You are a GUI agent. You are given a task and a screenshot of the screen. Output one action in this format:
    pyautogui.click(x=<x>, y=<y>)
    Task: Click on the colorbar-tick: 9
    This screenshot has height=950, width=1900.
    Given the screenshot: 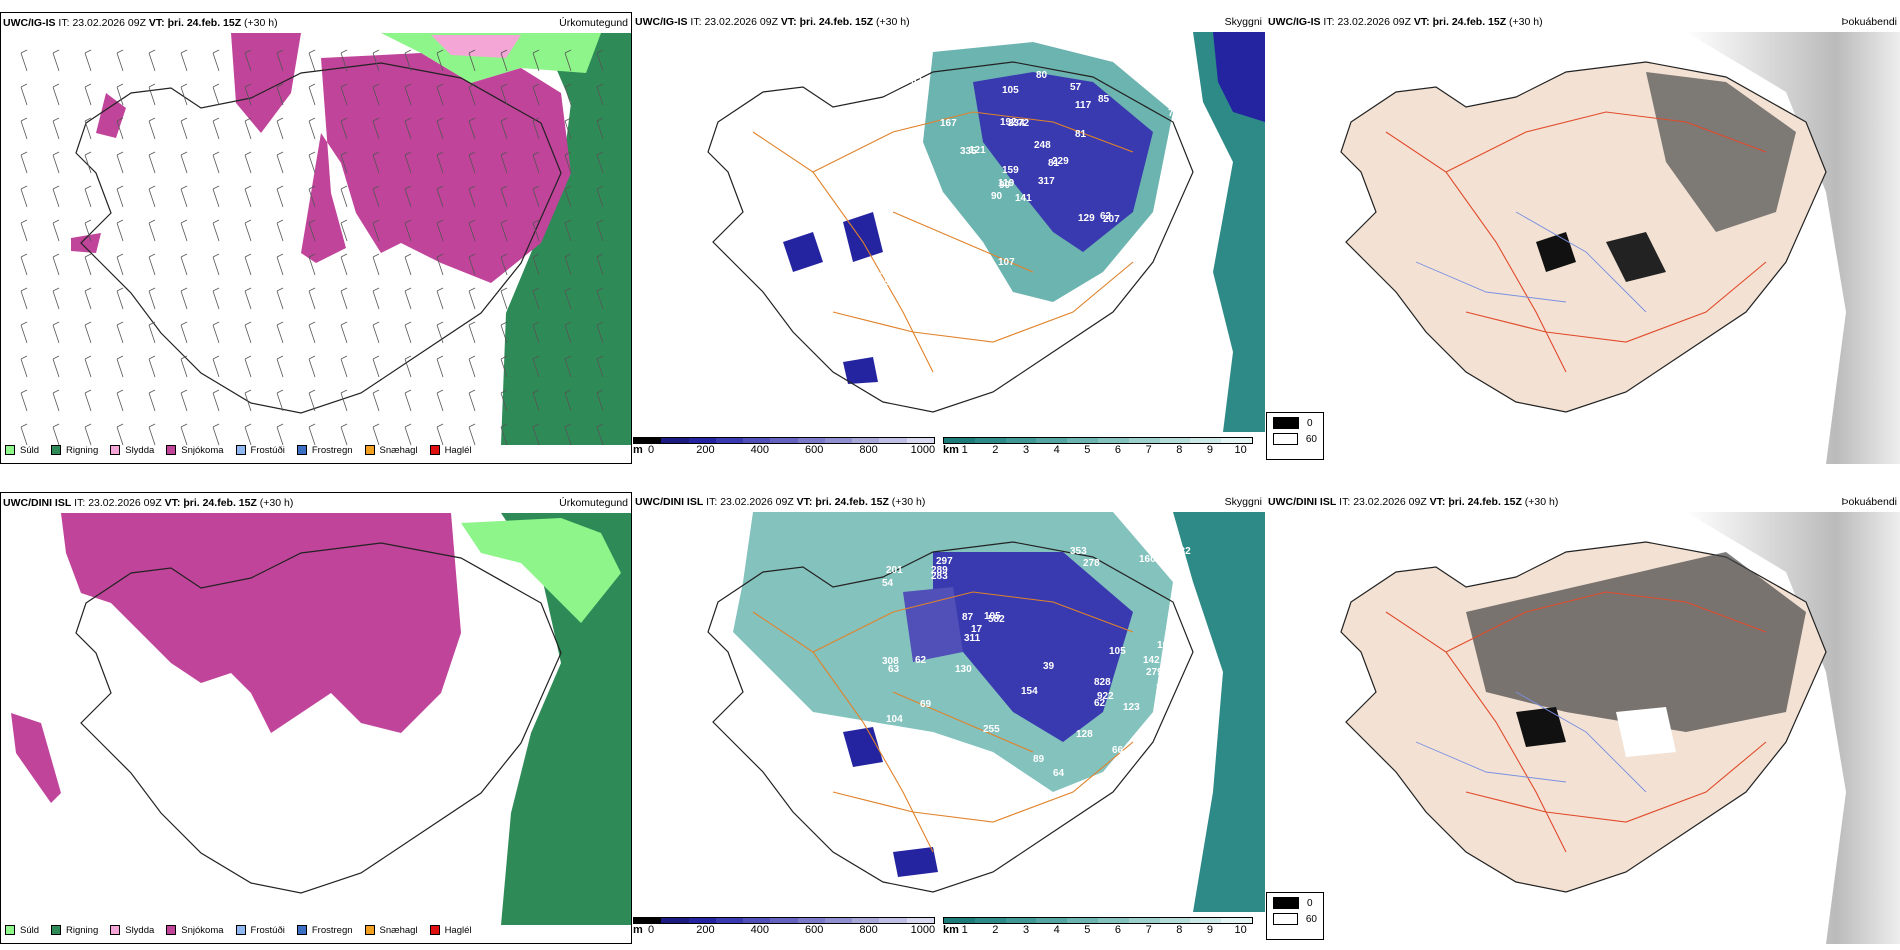 What is the action you would take?
    pyautogui.click(x=1209, y=450)
    